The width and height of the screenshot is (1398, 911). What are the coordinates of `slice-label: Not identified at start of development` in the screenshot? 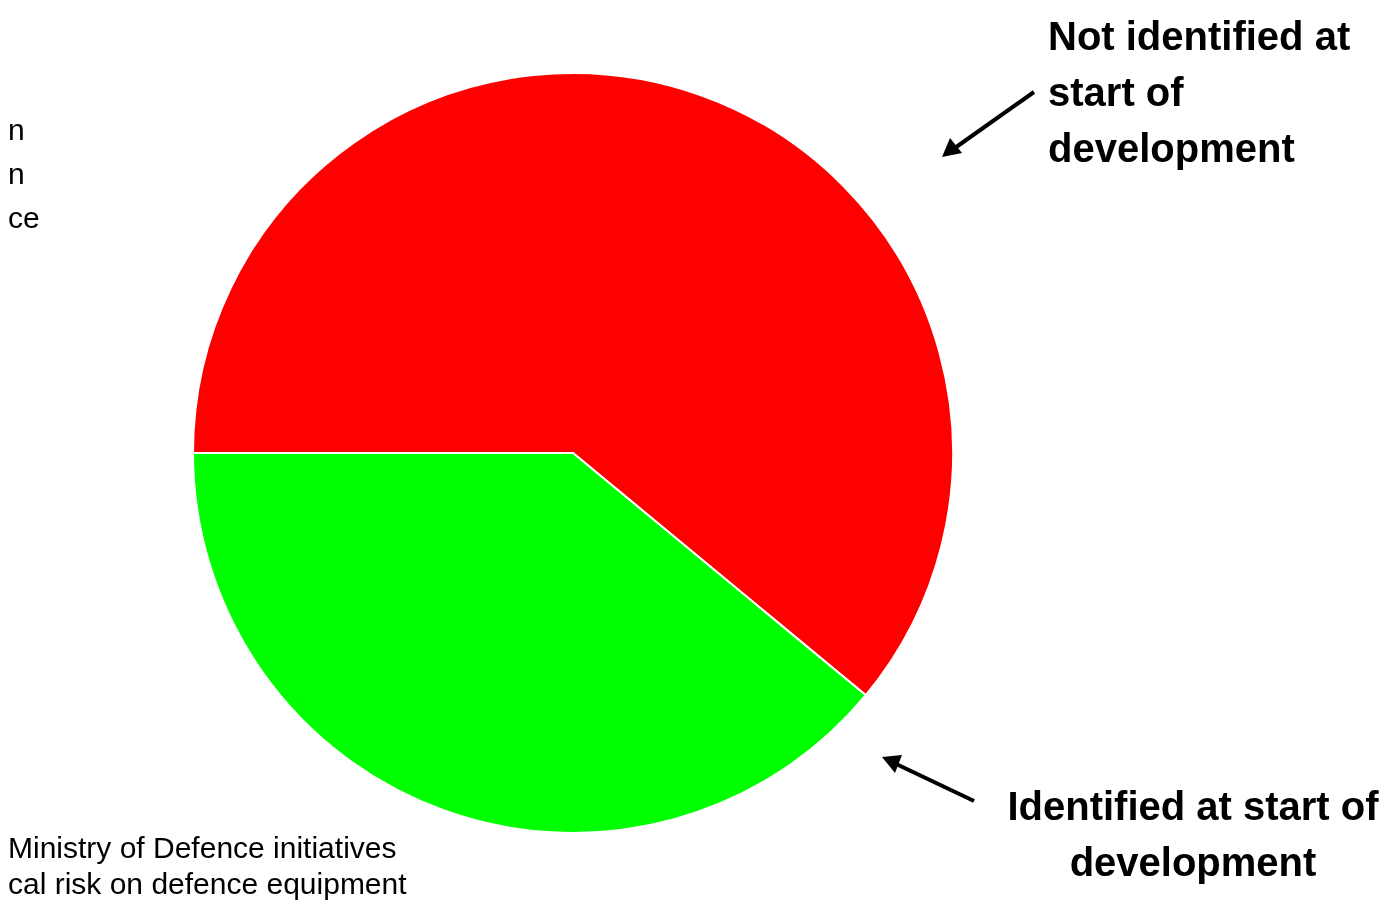 It's located at (1200, 92).